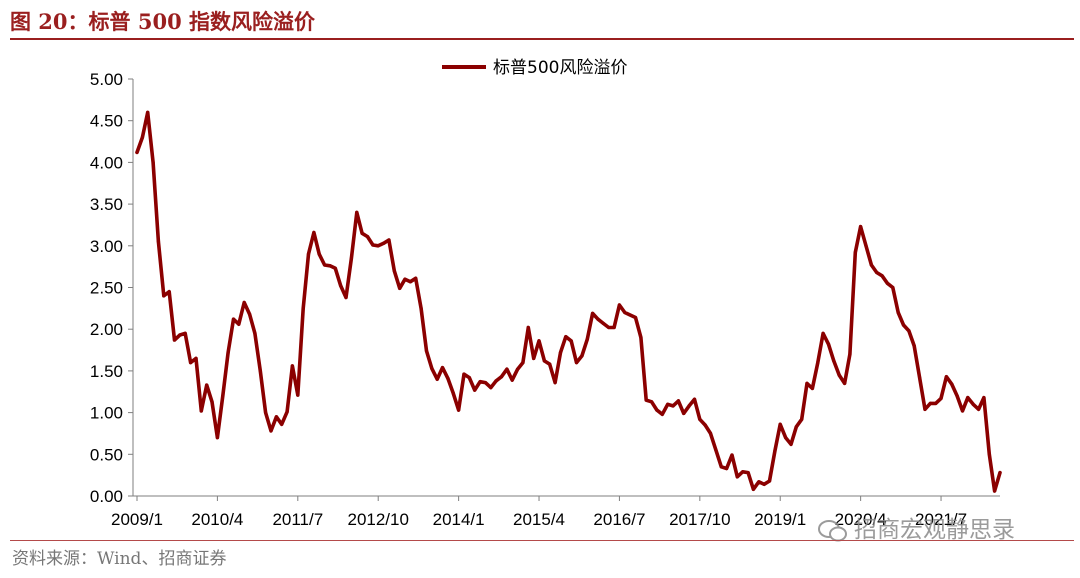  I want to click on source-note: 资料来源：Wind、招商证券, so click(119, 559).